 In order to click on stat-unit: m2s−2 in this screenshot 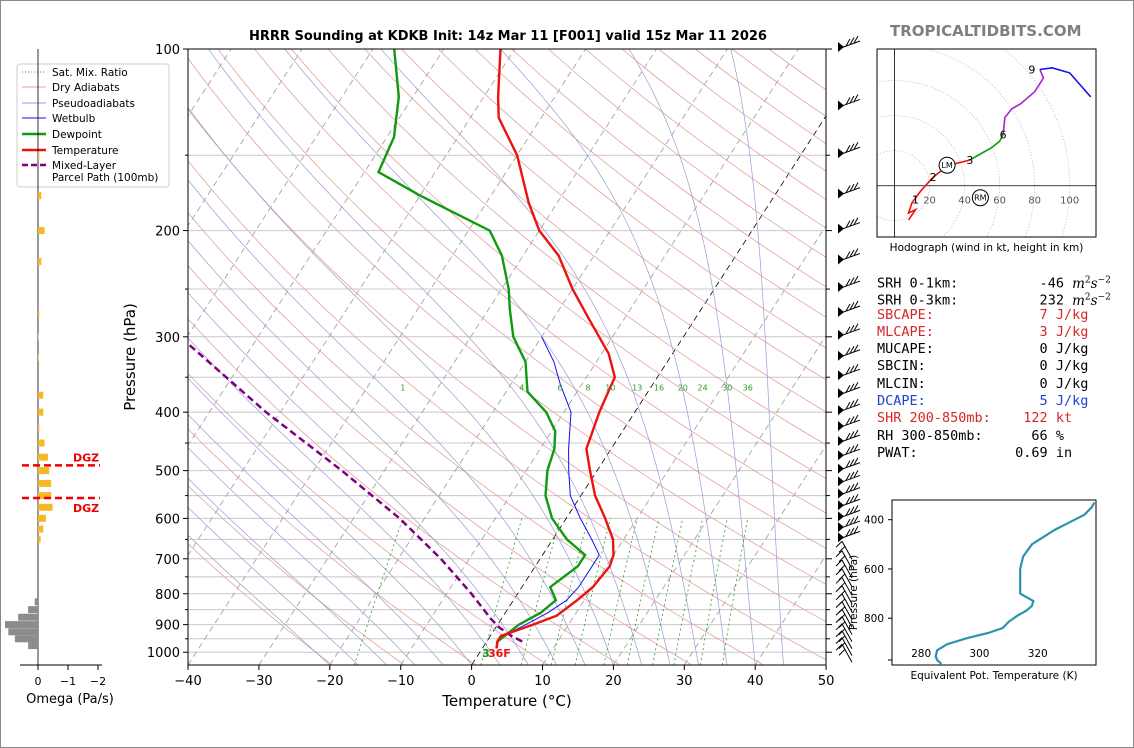, I will do `click(1091, 300)`.